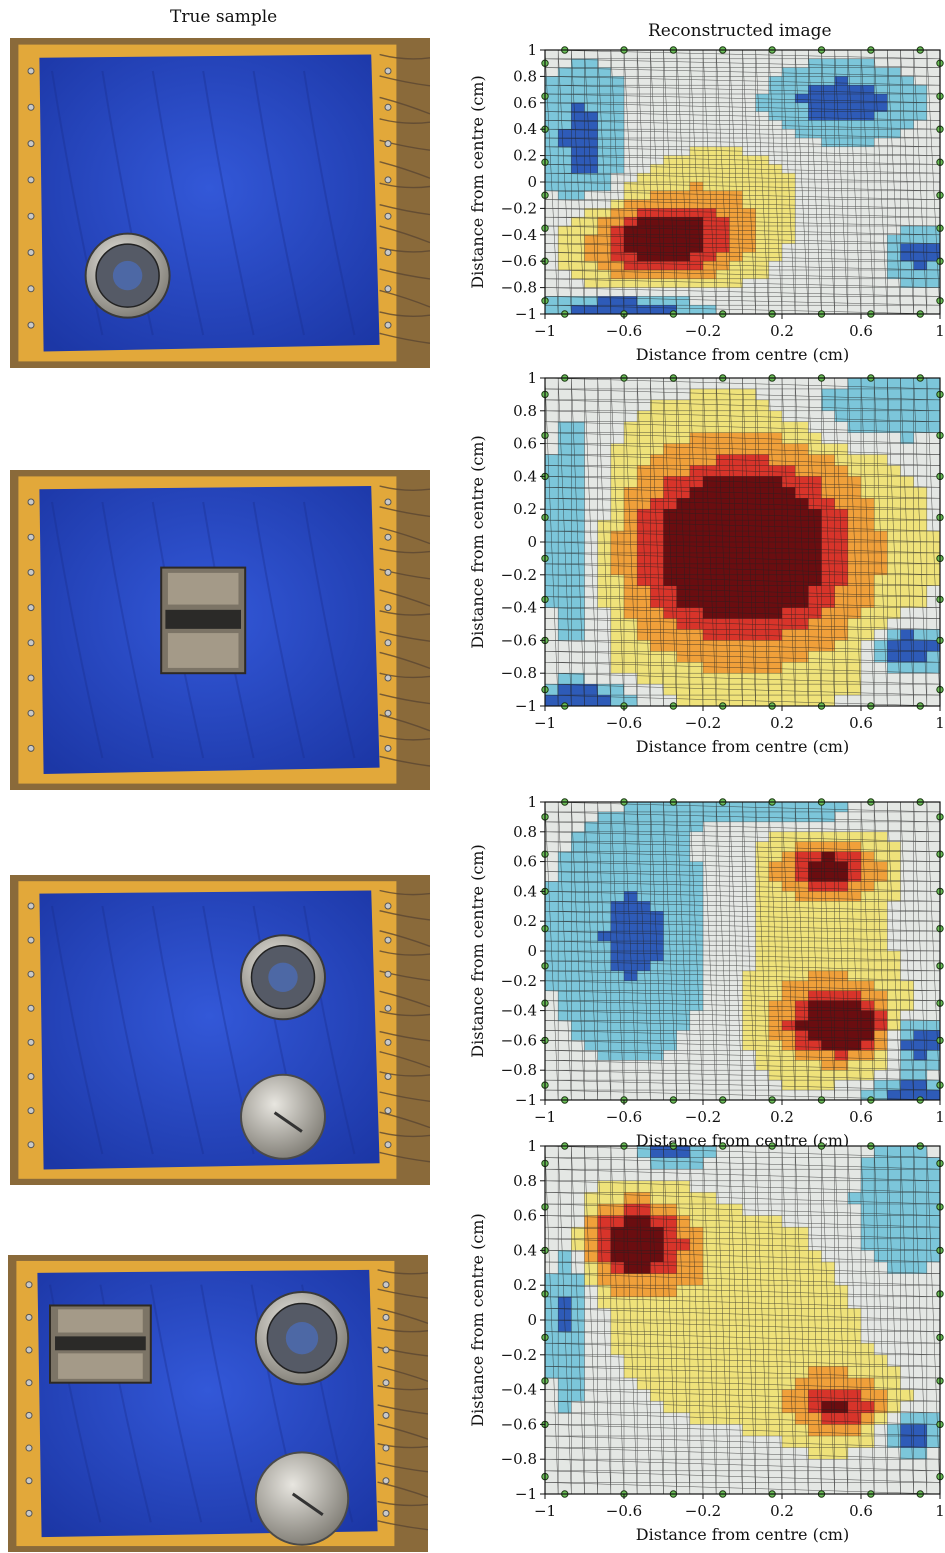 The width and height of the screenshot is (945, 1553). I want to click on y-tick-label: −0.8, so click(519, 1070).